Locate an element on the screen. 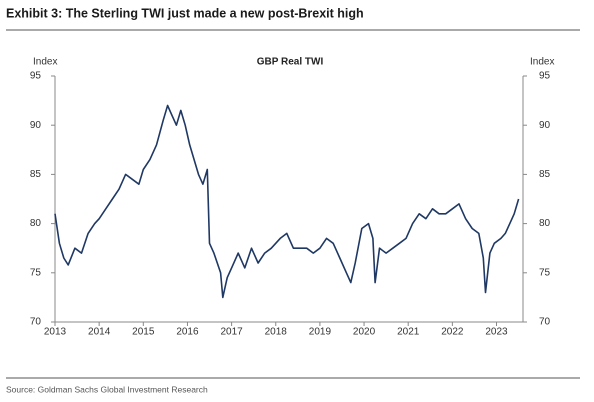  x-tick-label: 2016 is located at coordinates (187, 332).